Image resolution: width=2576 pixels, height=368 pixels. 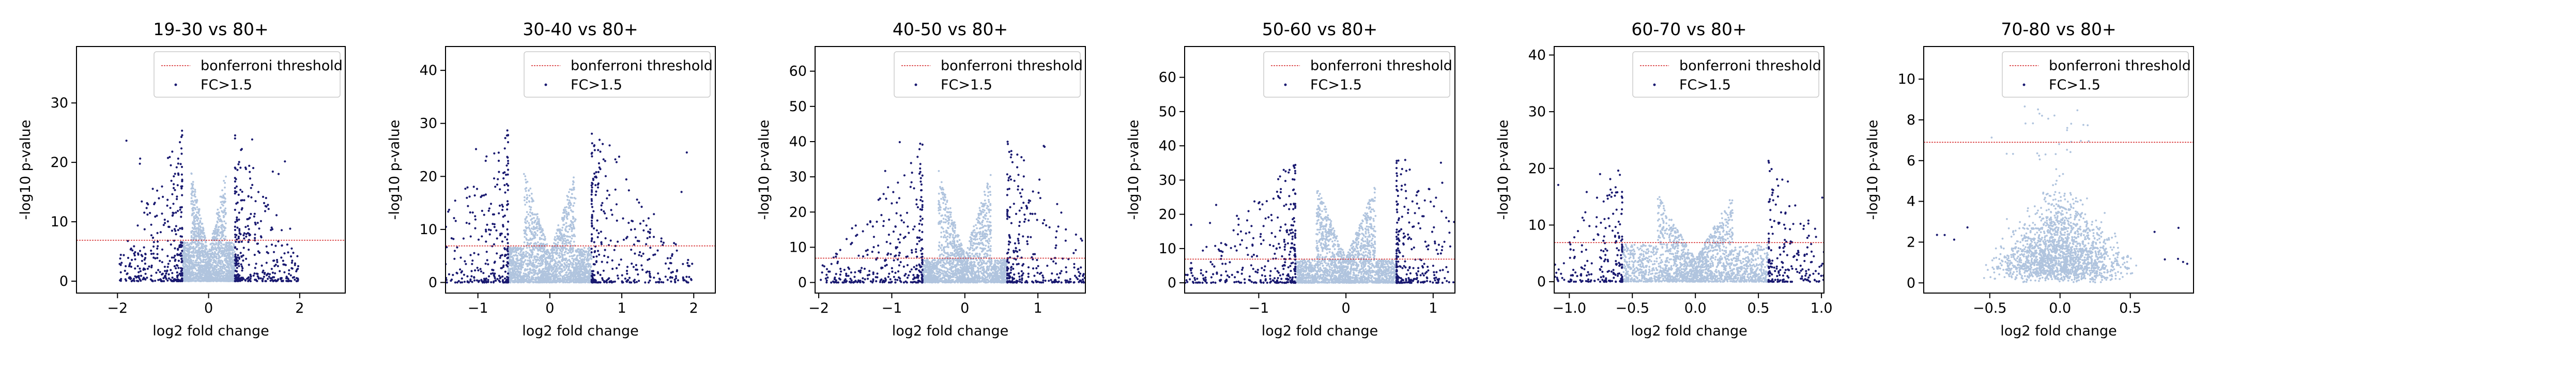 What do you see at coordinates (59, 103) in the screenshot?
I see `y-tick-label: 30` at bounding box center [59, 103].